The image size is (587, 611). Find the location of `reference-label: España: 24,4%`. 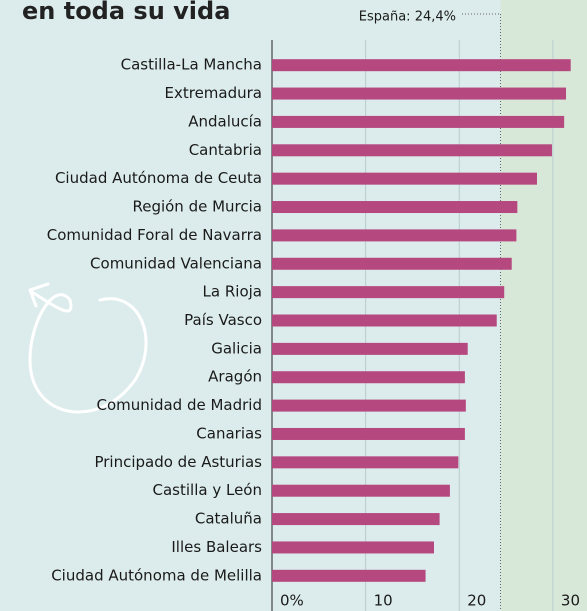

reference-label: España: 24,4% is located at coordinates (407, 17).